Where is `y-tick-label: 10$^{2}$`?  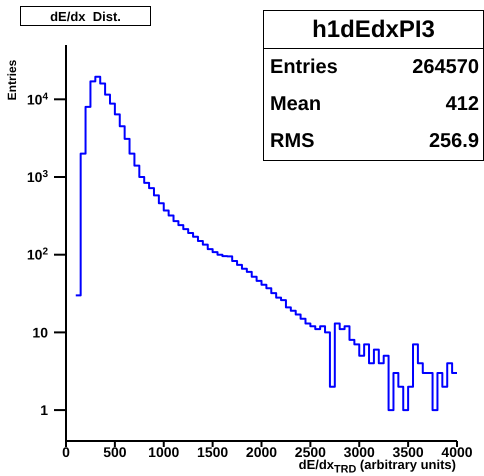
y-tick-label: 10$^{2}$ is located at coordinates (37, 254).